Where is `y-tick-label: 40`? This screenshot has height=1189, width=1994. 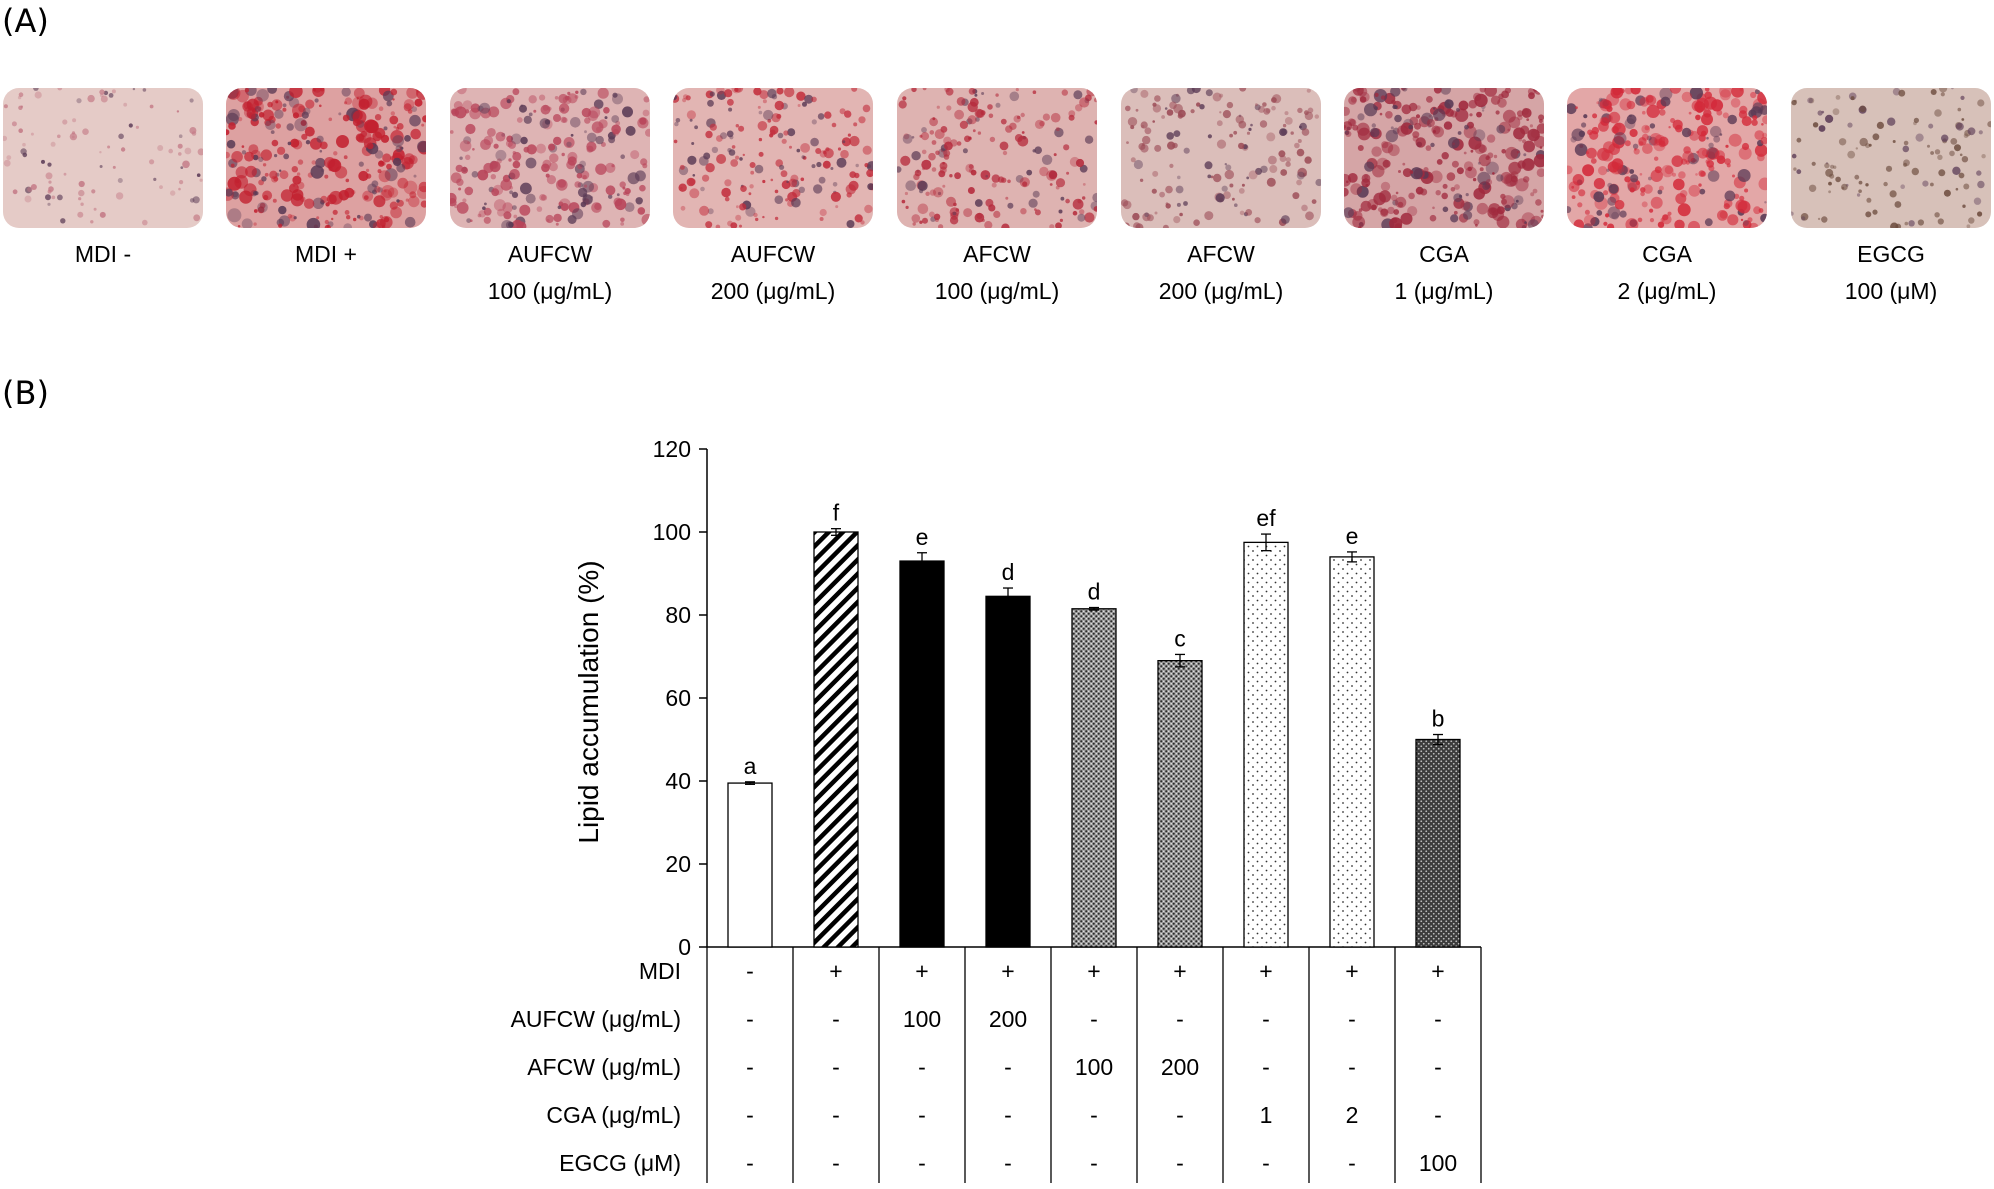 y-tick-label: 40 is located at coordinates (678, 781).